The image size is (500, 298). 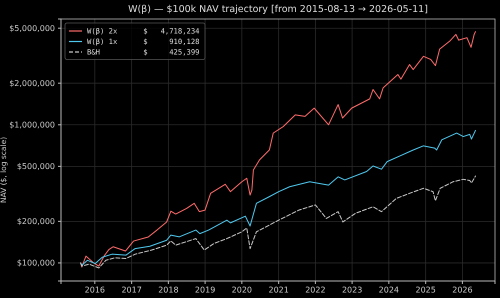 I want to click on y-tick-label: $1,000,000, so click(x=32, y=125).